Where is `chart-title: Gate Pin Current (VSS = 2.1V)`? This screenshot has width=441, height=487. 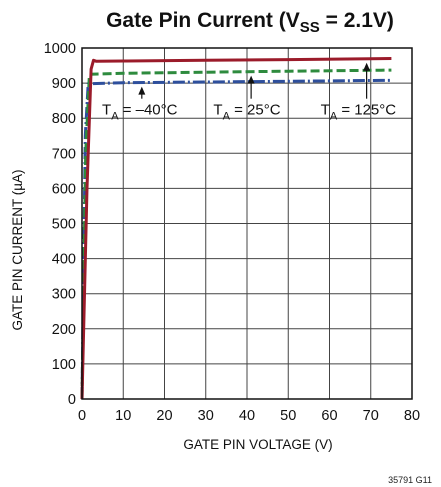
chart-title: Gate Pin Current (VSS = 2.1V) is located at coordinates (250, 22).